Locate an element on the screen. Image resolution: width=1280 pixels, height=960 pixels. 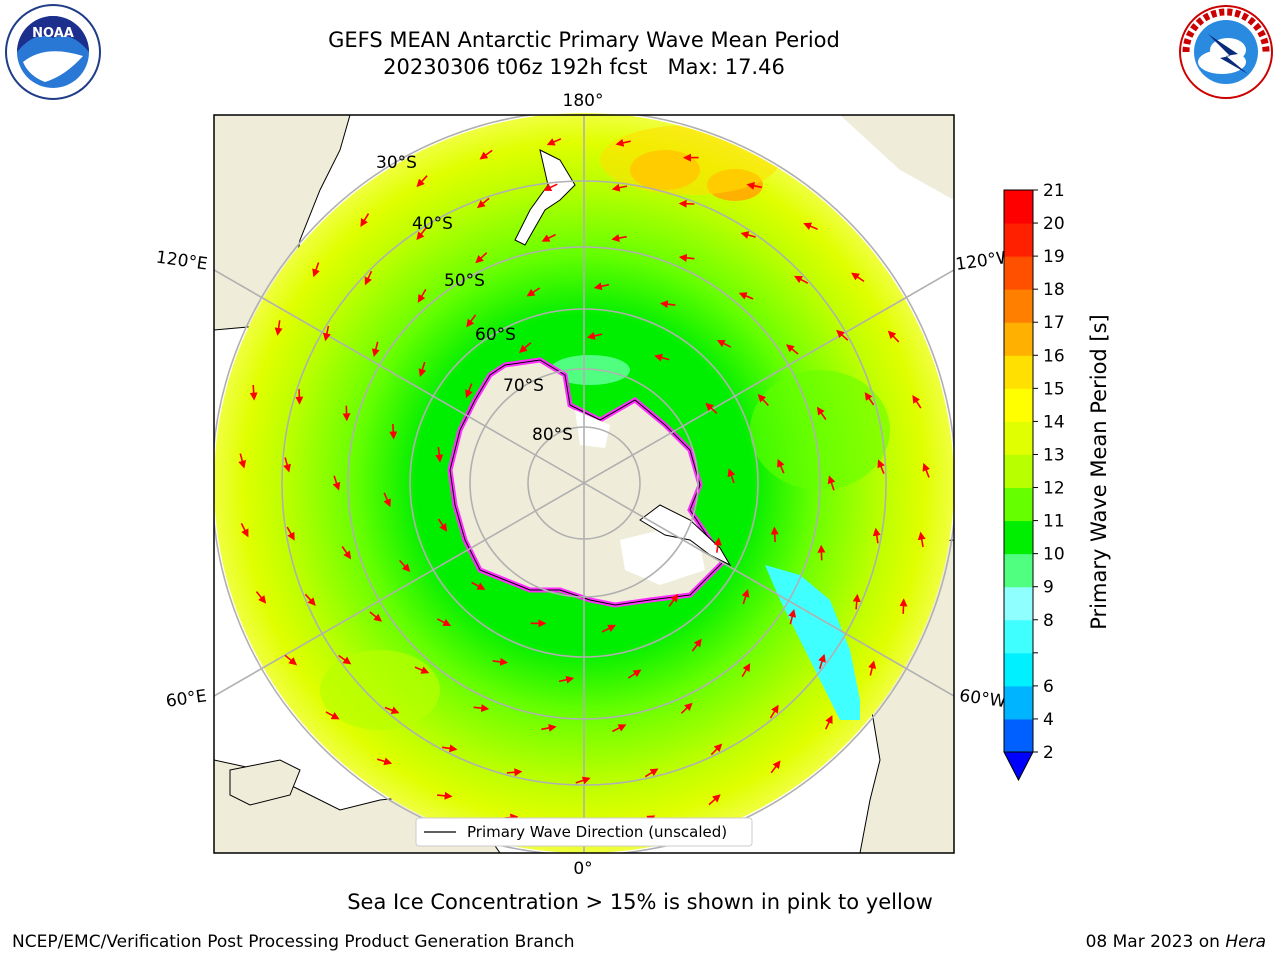
colorbar-tick-label: 13 is located at coordinates (1054, 455).